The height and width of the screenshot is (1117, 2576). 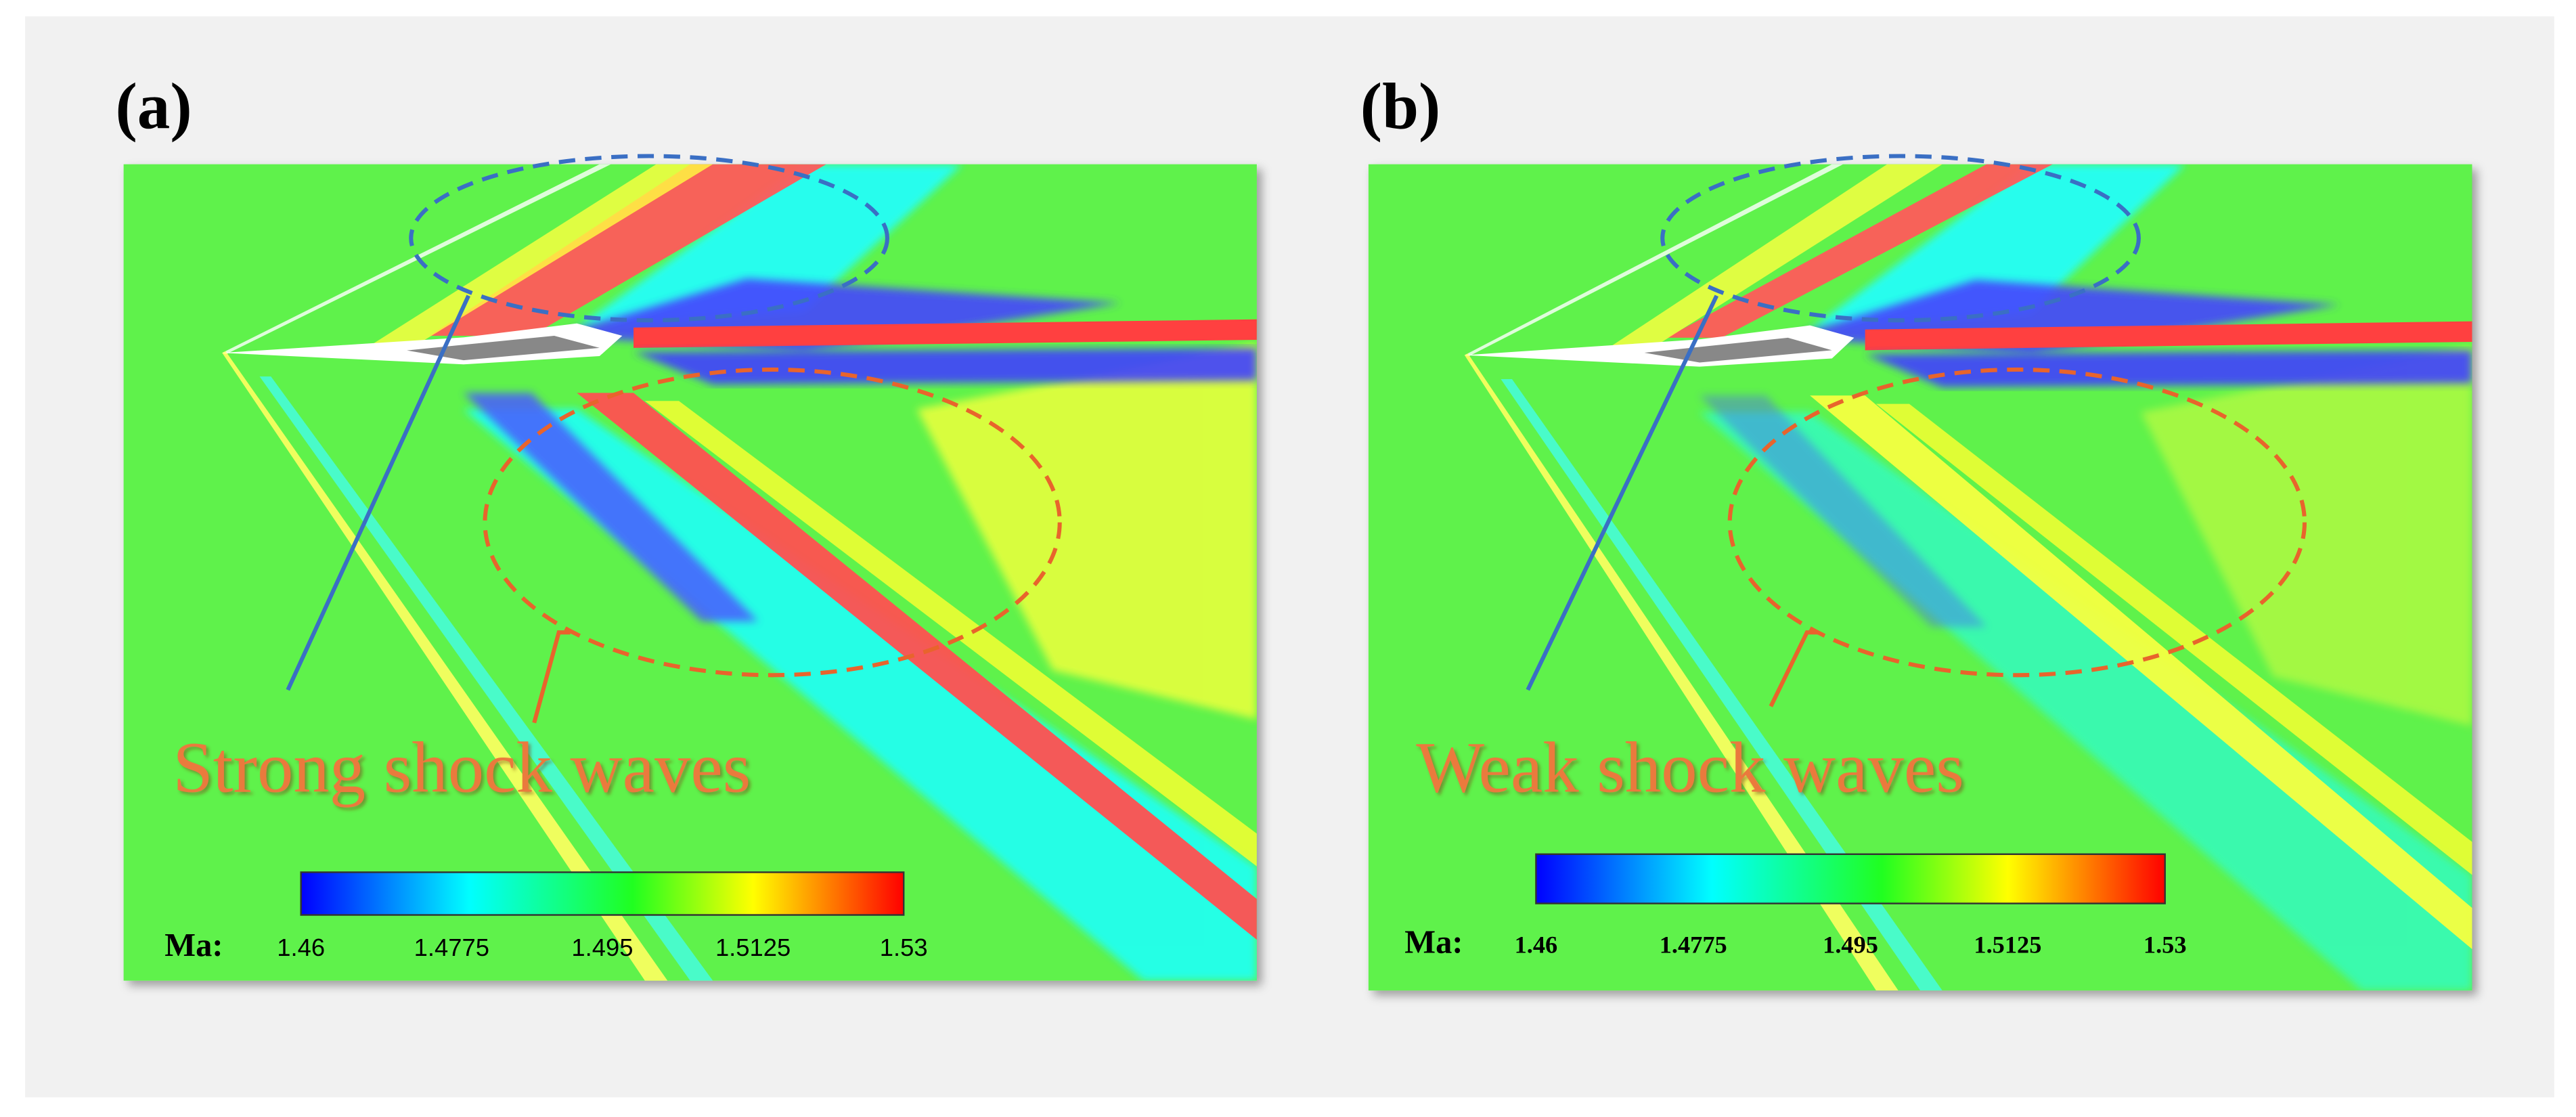 I want to click on lower-red-band, so click(x=917, y=667).